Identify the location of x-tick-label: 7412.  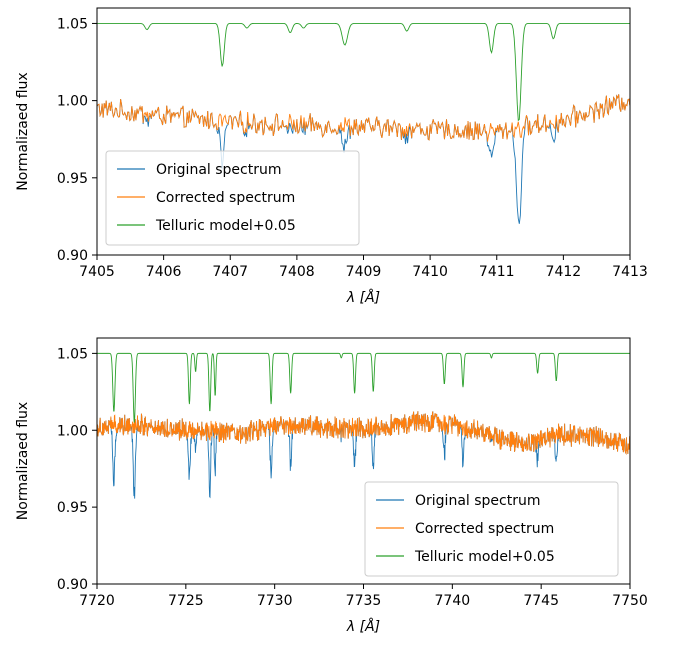
(564, 272).